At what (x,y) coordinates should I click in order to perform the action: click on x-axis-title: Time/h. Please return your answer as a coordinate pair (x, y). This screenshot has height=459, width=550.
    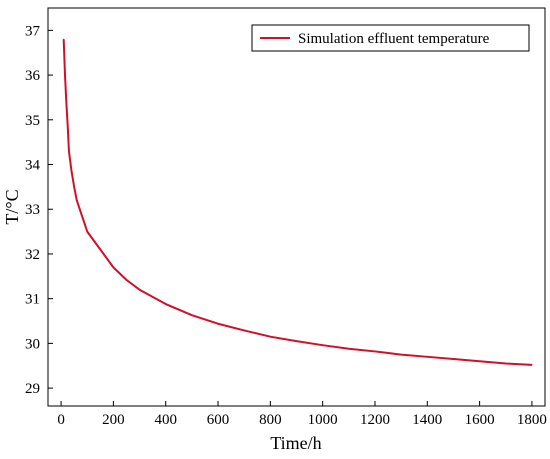
    Looking at the image, I should click on (295, 443).